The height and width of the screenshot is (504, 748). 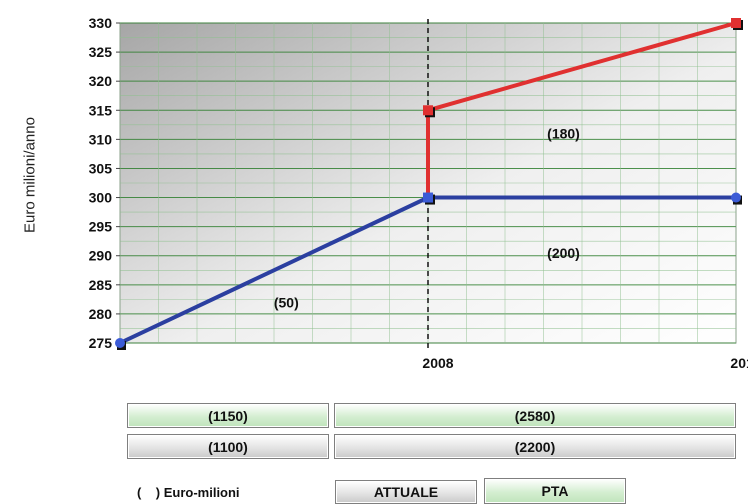 I want to click on pta-total-period-2: (2580), so click(x=535, y=415).